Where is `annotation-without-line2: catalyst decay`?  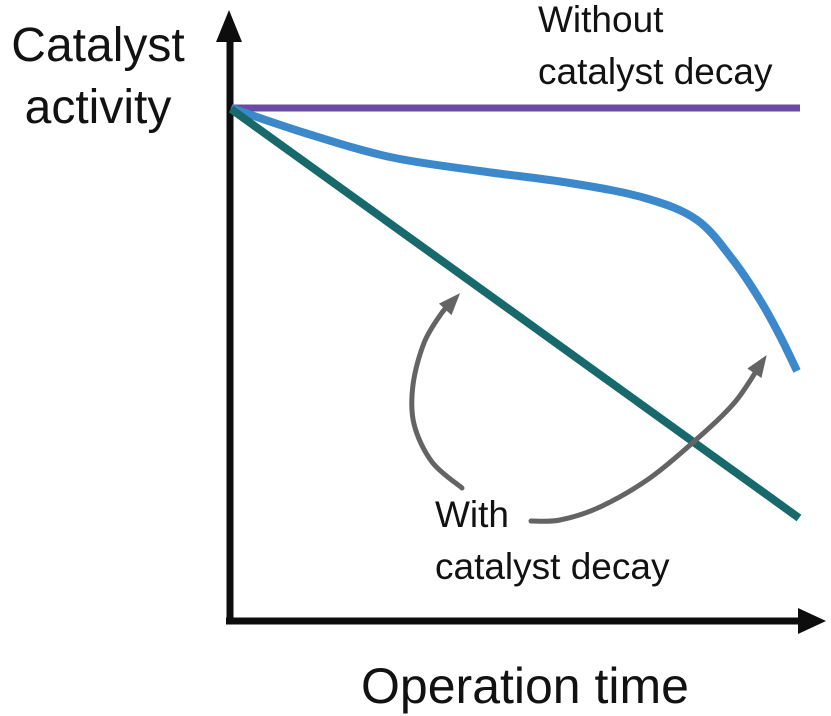
annotation-without-line2: catalyst decay is located at coordinates (655, 71).